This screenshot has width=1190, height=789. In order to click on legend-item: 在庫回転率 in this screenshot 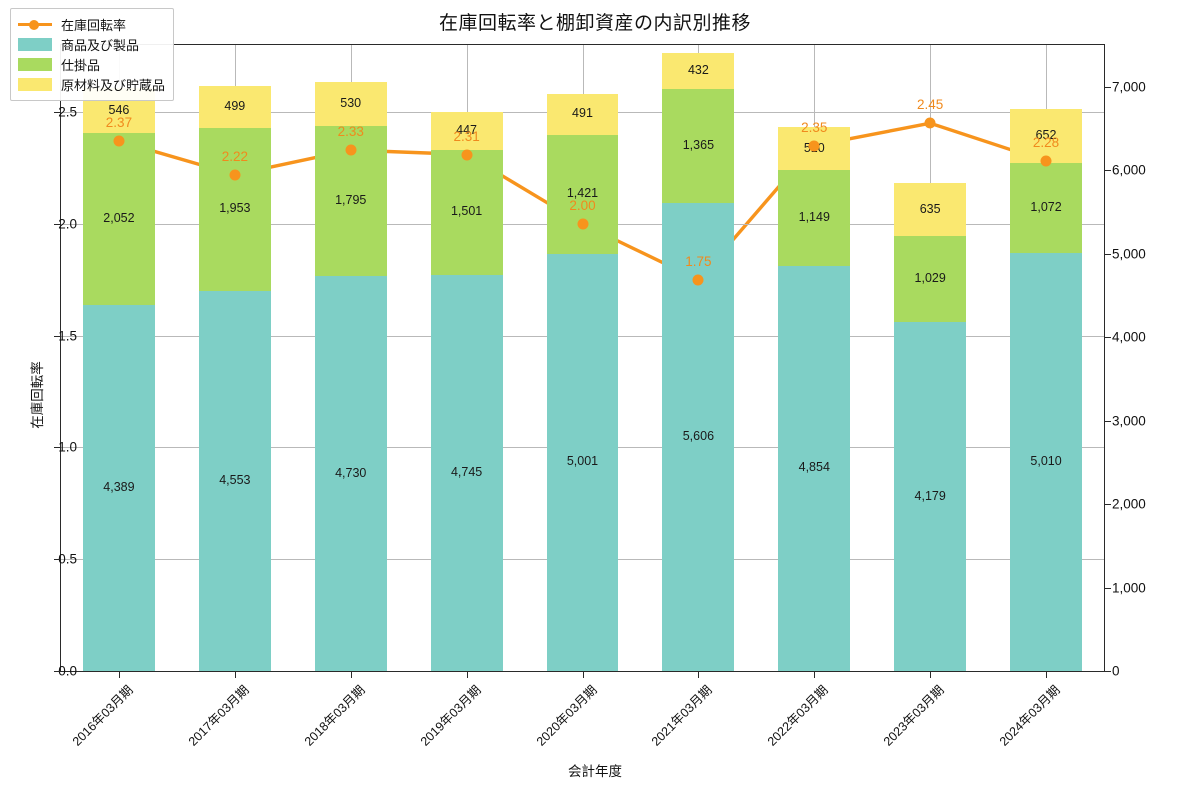, I will do `click(91, 24)`.